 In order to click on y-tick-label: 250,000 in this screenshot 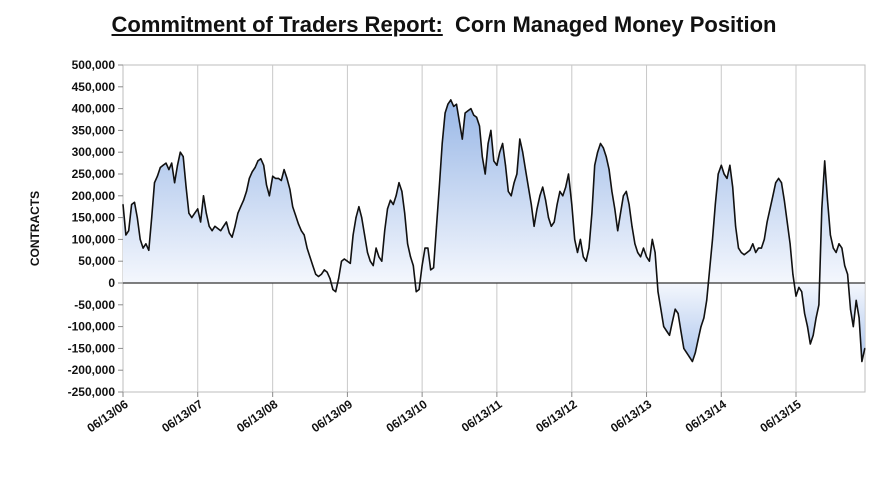, I will do `click(94, 174)`.